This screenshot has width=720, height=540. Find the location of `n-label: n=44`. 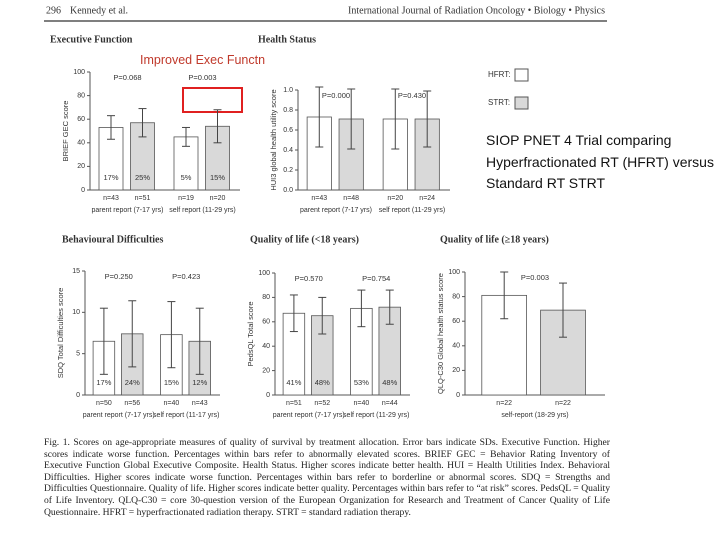

n-label: n=44 is located at coordinates (390, 403).